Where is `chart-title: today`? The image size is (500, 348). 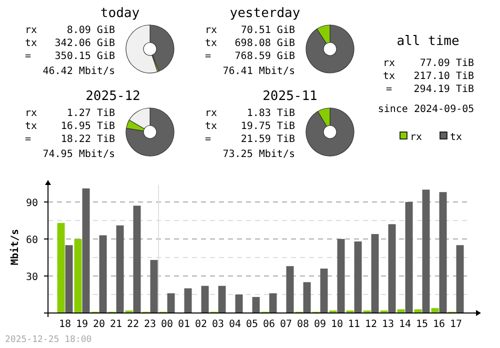
chart-title: today is located at coordinates (120, 13).